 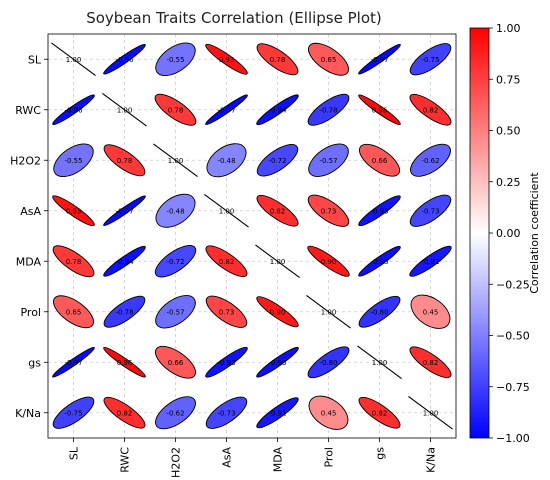 I want to click on cell-value-label: -0.75, so click(x=430, y=60).